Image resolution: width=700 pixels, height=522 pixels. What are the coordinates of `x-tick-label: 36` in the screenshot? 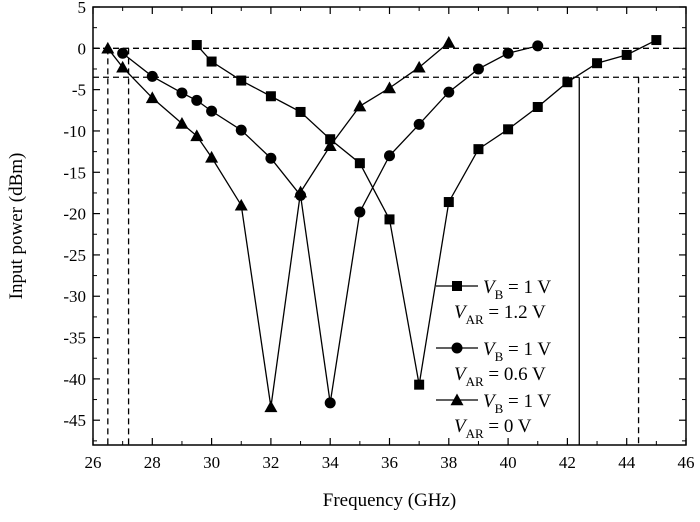 It's located at (389, 462).